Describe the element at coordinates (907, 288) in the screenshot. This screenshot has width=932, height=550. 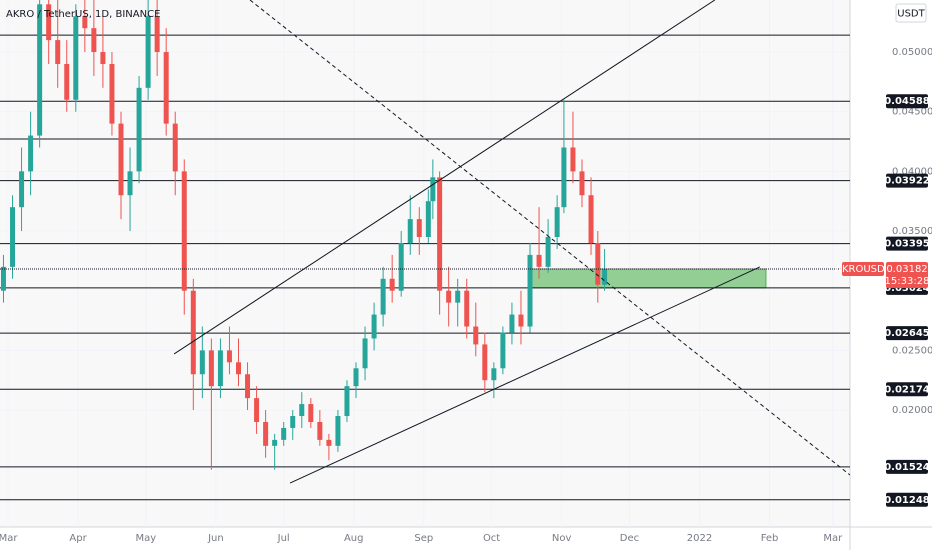
I see `price-label: 0.03024` at that location.